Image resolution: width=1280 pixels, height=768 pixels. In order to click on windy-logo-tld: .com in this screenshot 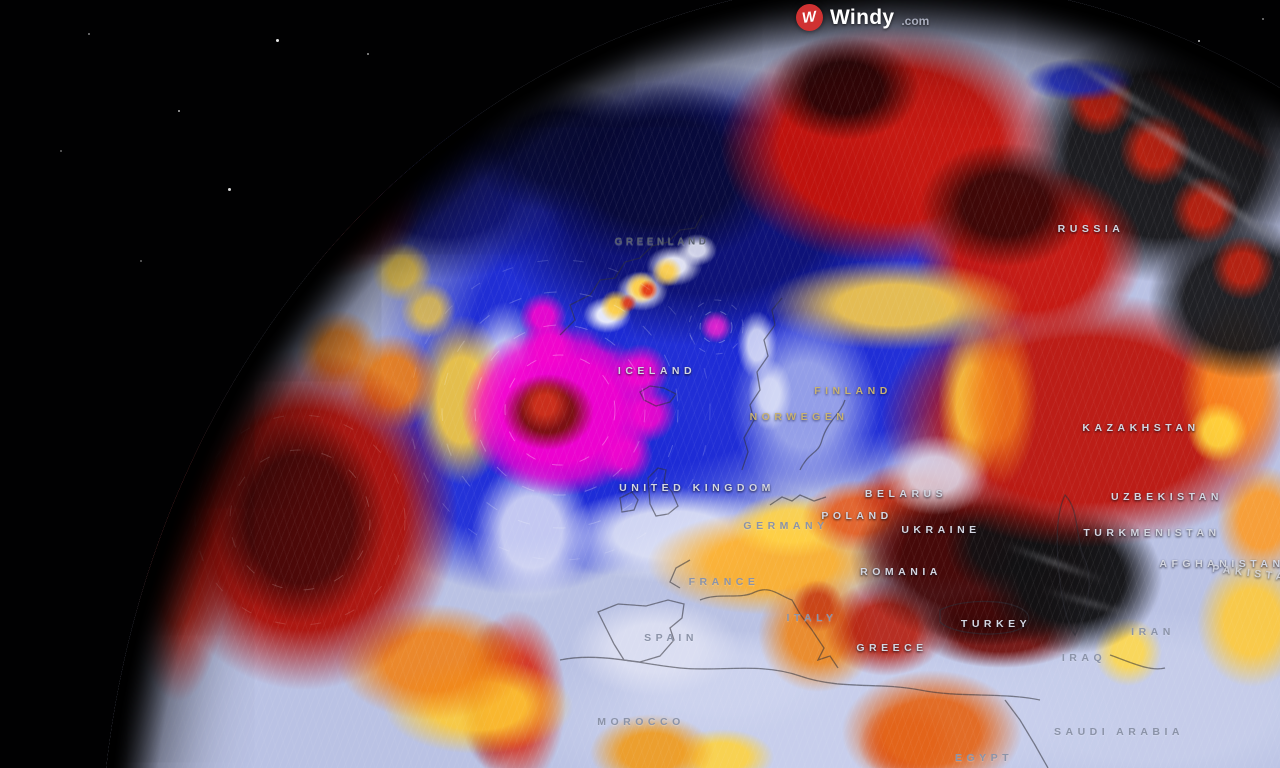, I will do `click(915, 21)`.